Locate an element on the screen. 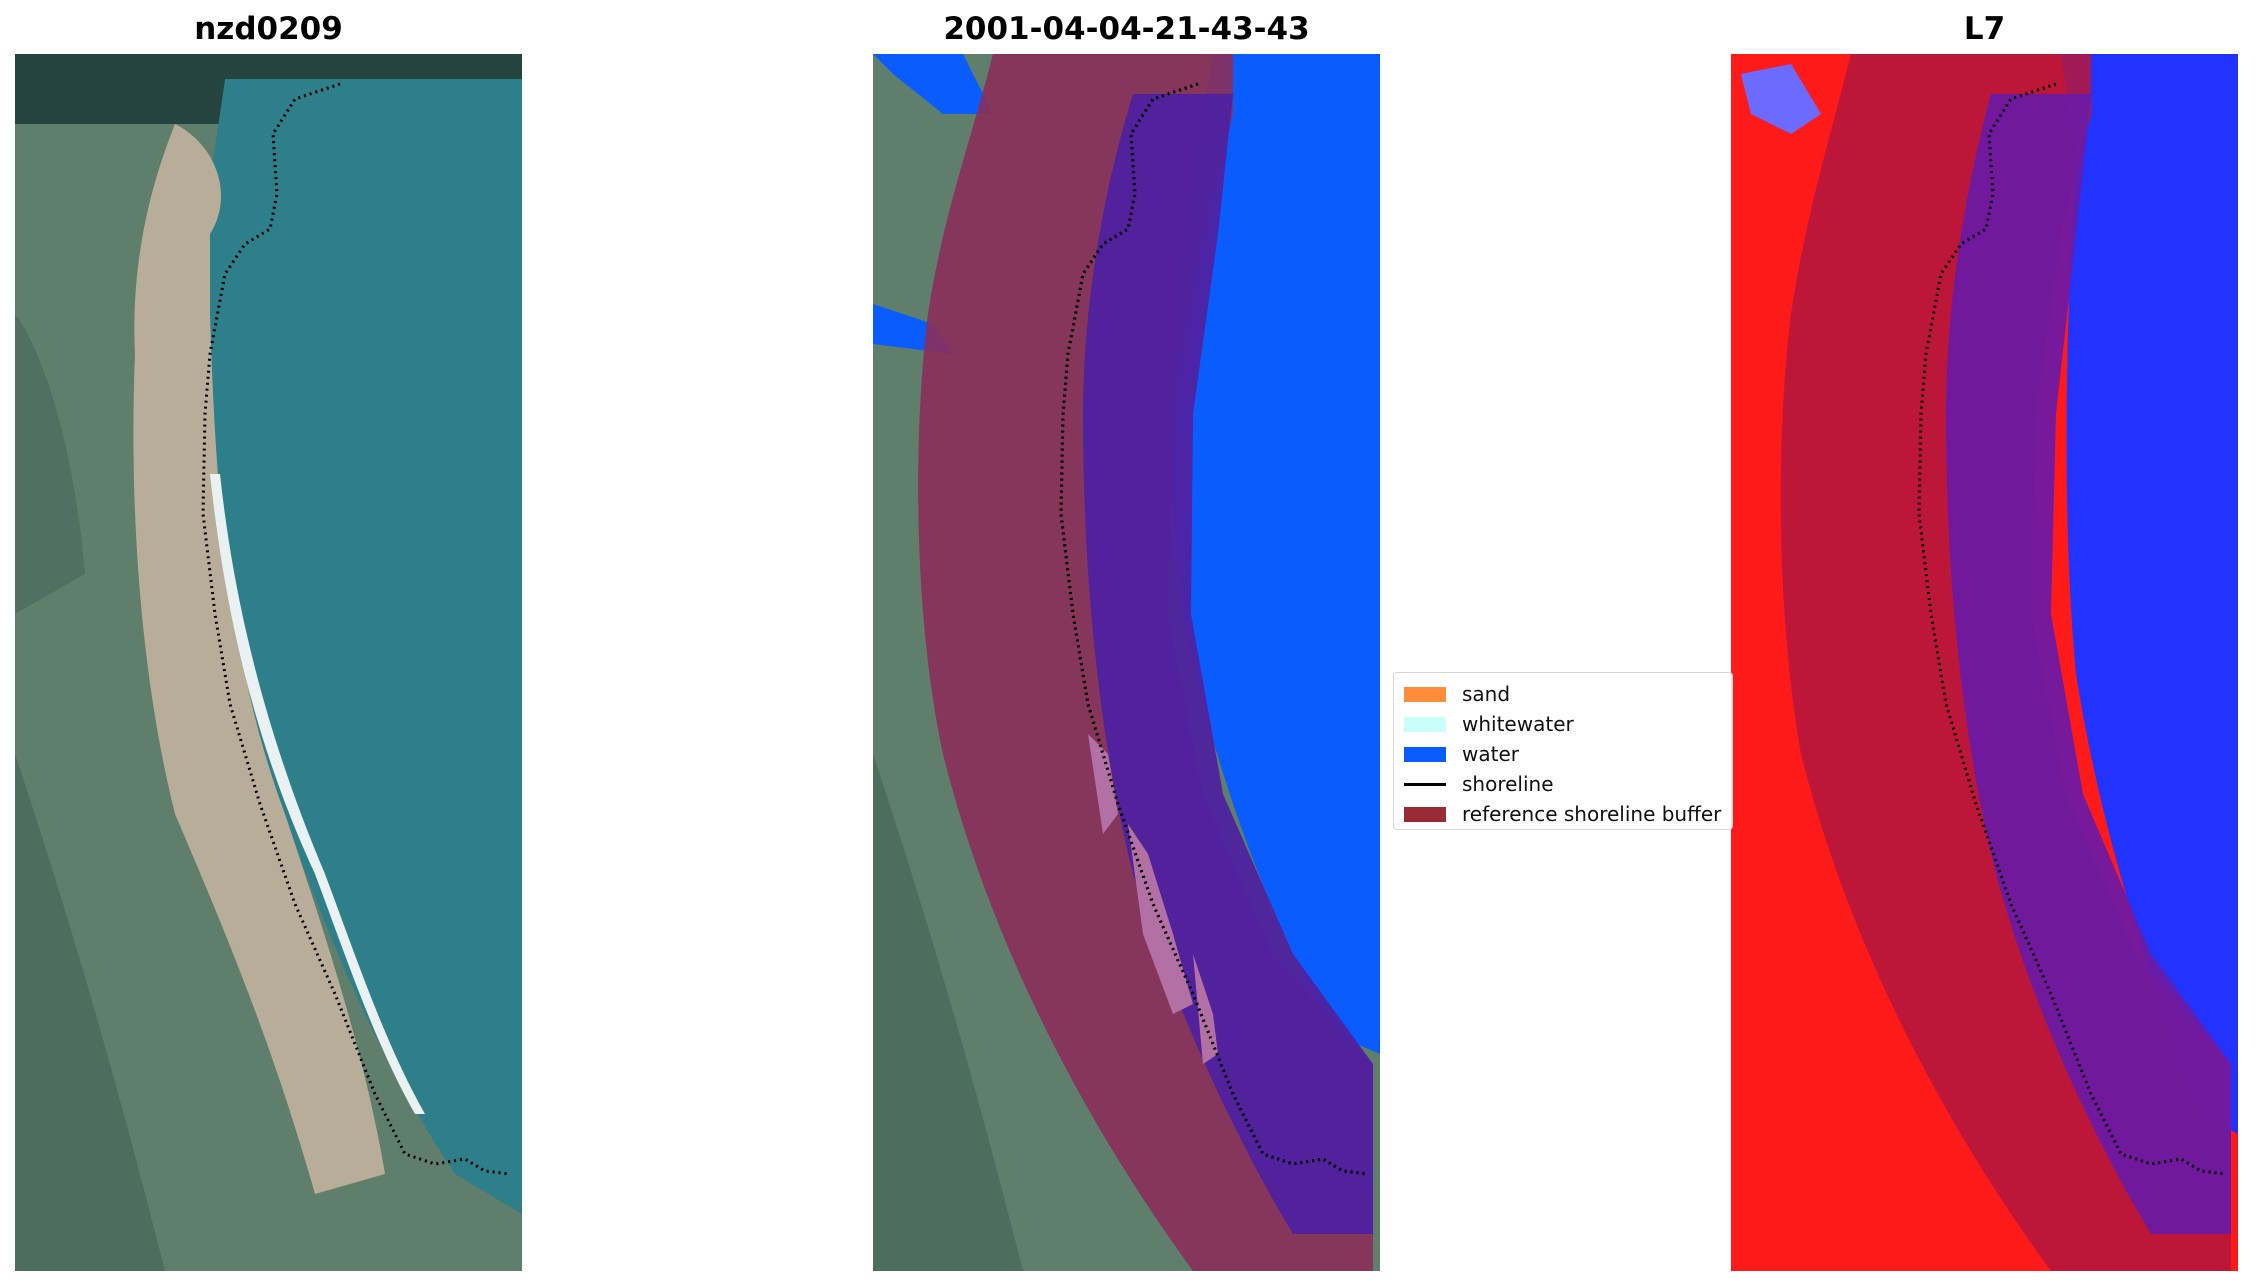  legend-item-buffer: reference shoreline buffer is located at coordinates (1568, 814).